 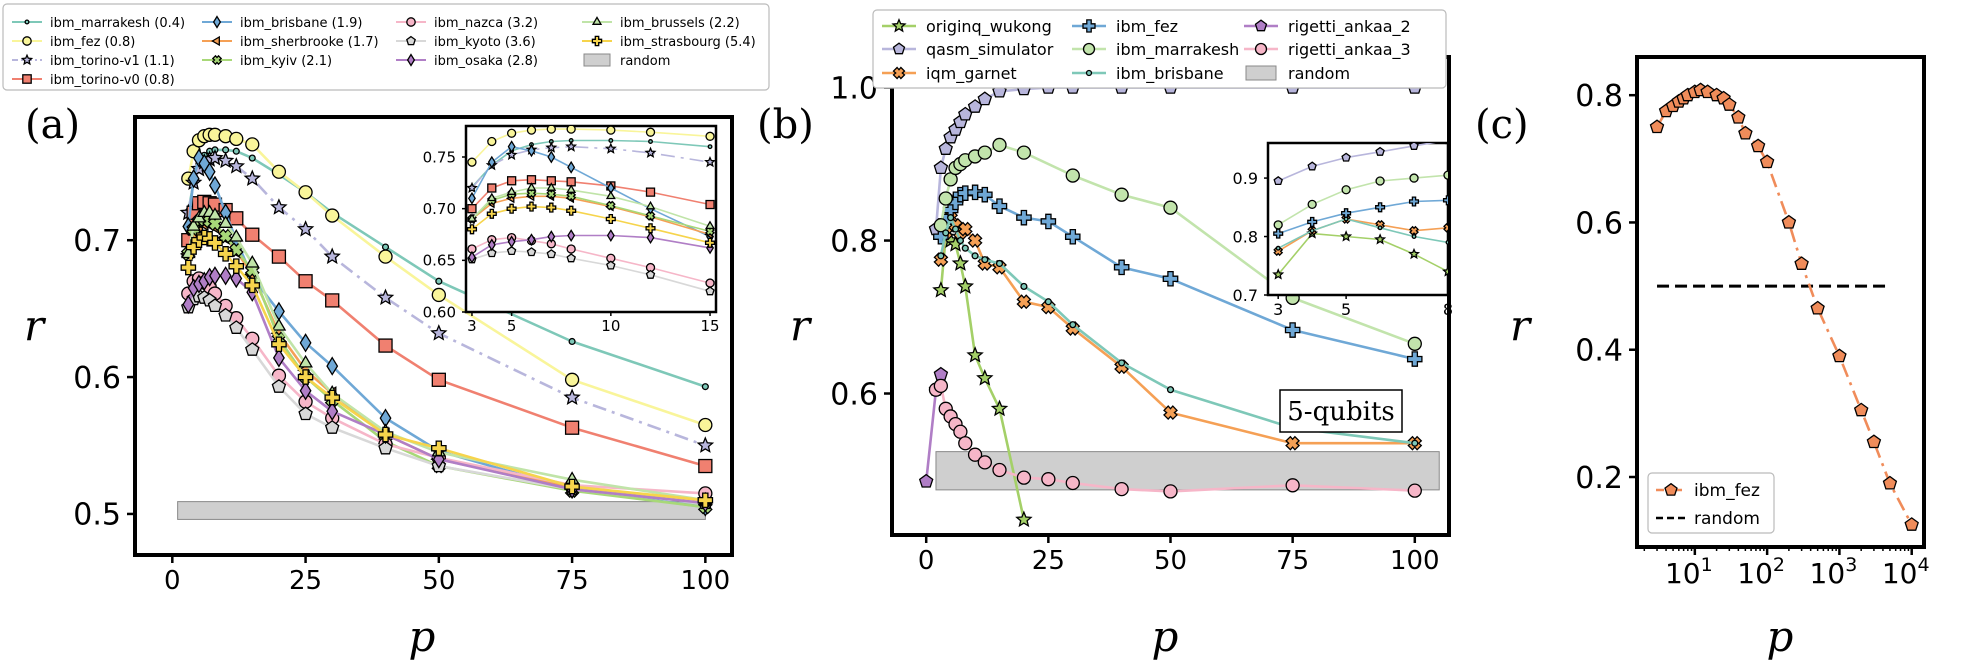 What do you see at coordinates (1445, 271) in the screenshot?
I see `panel-b-inset-series-0-point` at bounding box center [1445, 271].